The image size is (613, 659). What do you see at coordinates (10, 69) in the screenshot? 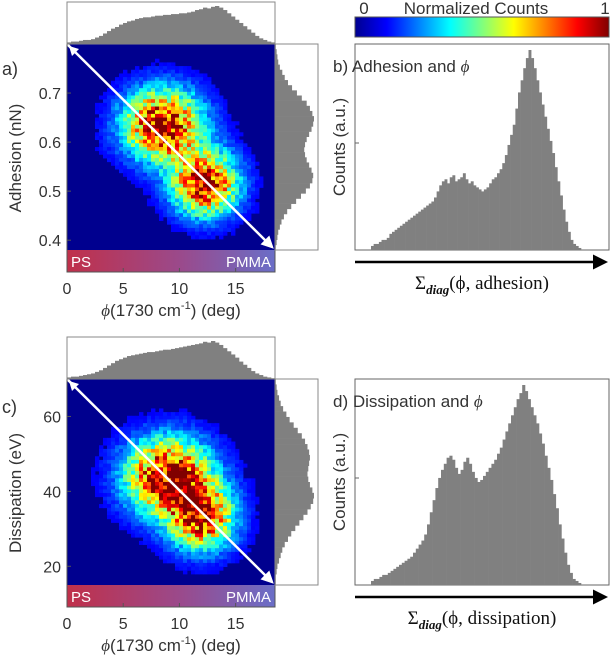
I see `panel-label: a)` at bounding box center [10, 69].